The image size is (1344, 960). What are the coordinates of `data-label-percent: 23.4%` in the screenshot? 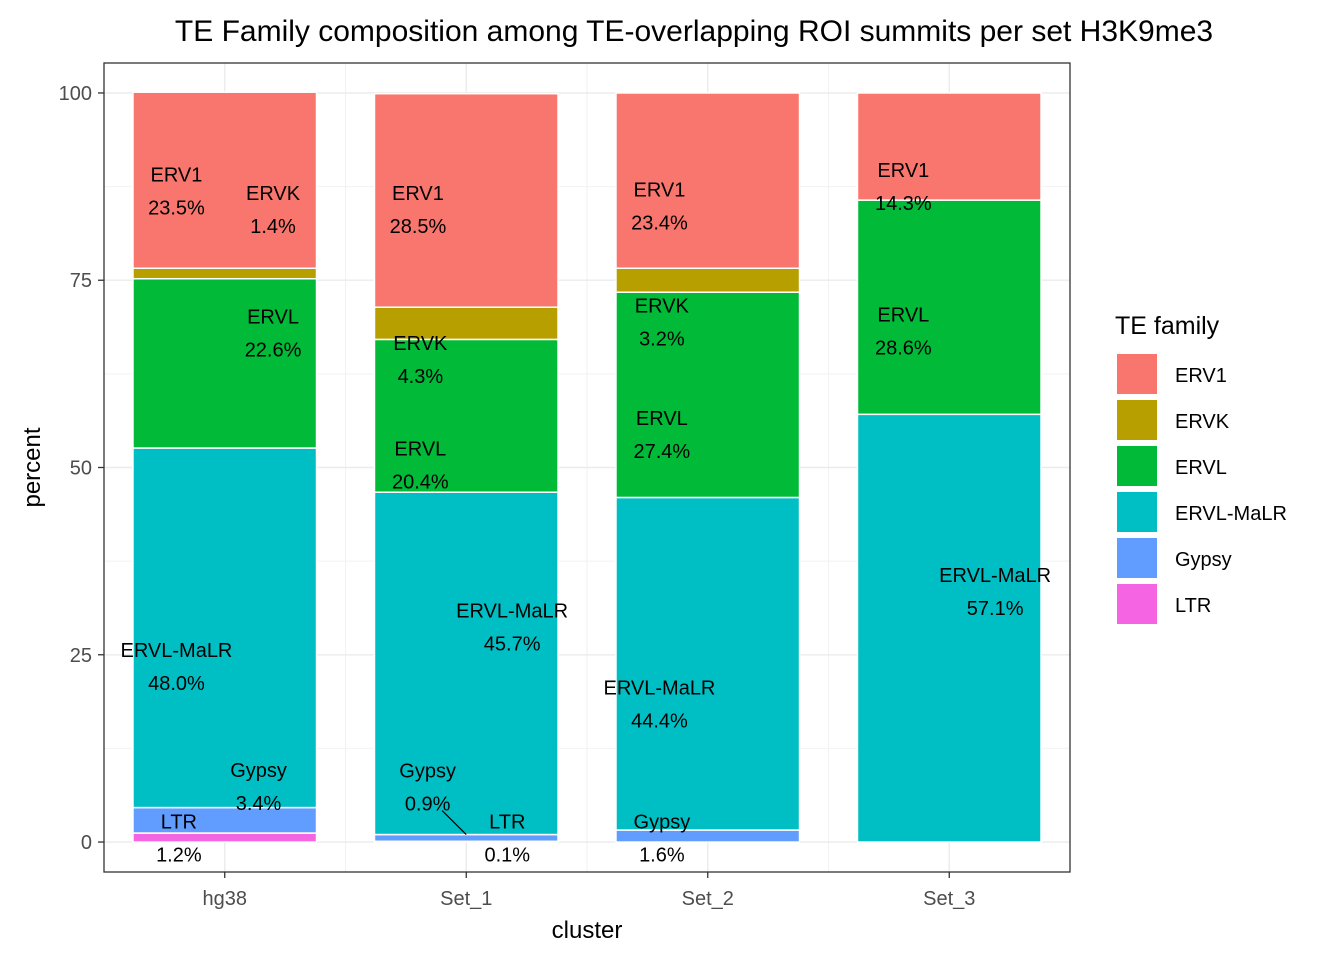 It's located at (659, 223).